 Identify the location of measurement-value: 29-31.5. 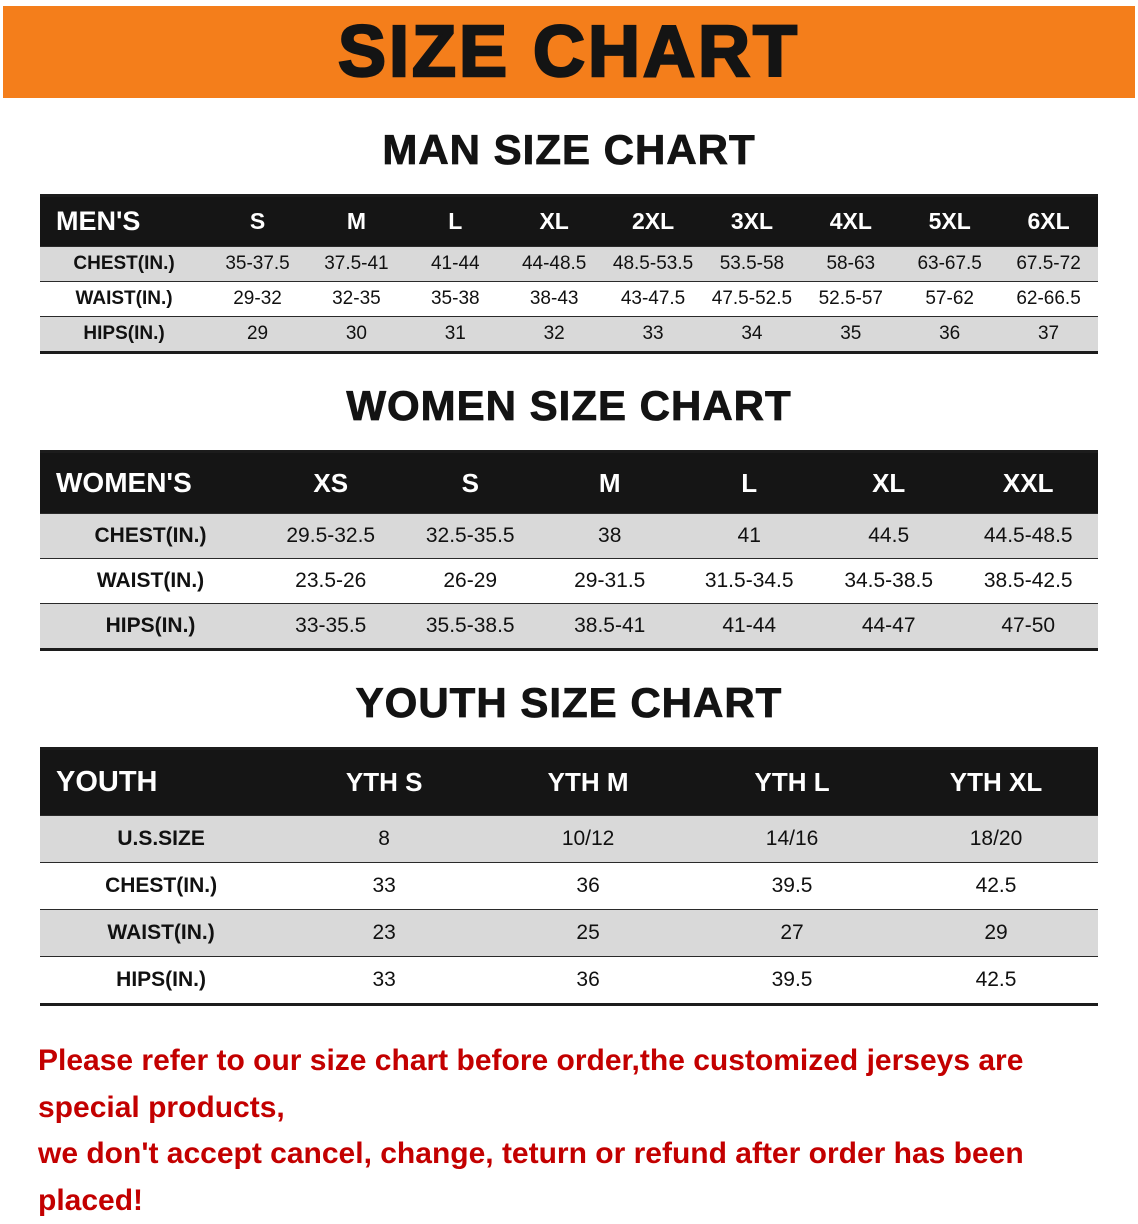
(610, 580).